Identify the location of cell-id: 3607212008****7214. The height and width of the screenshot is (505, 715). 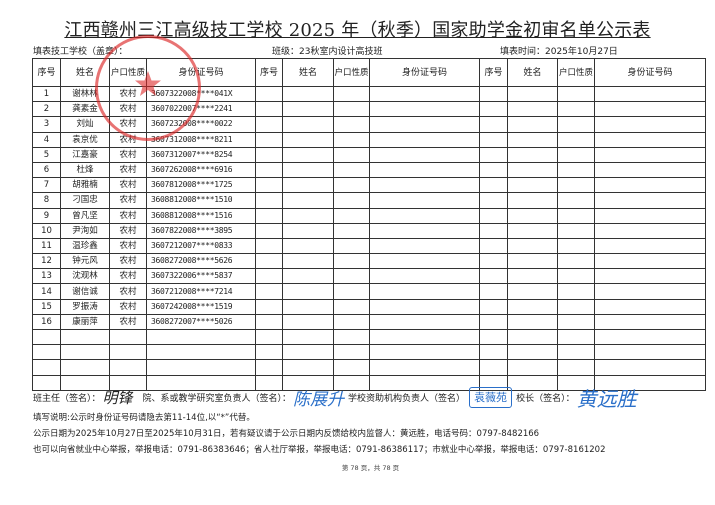
(201, 291).